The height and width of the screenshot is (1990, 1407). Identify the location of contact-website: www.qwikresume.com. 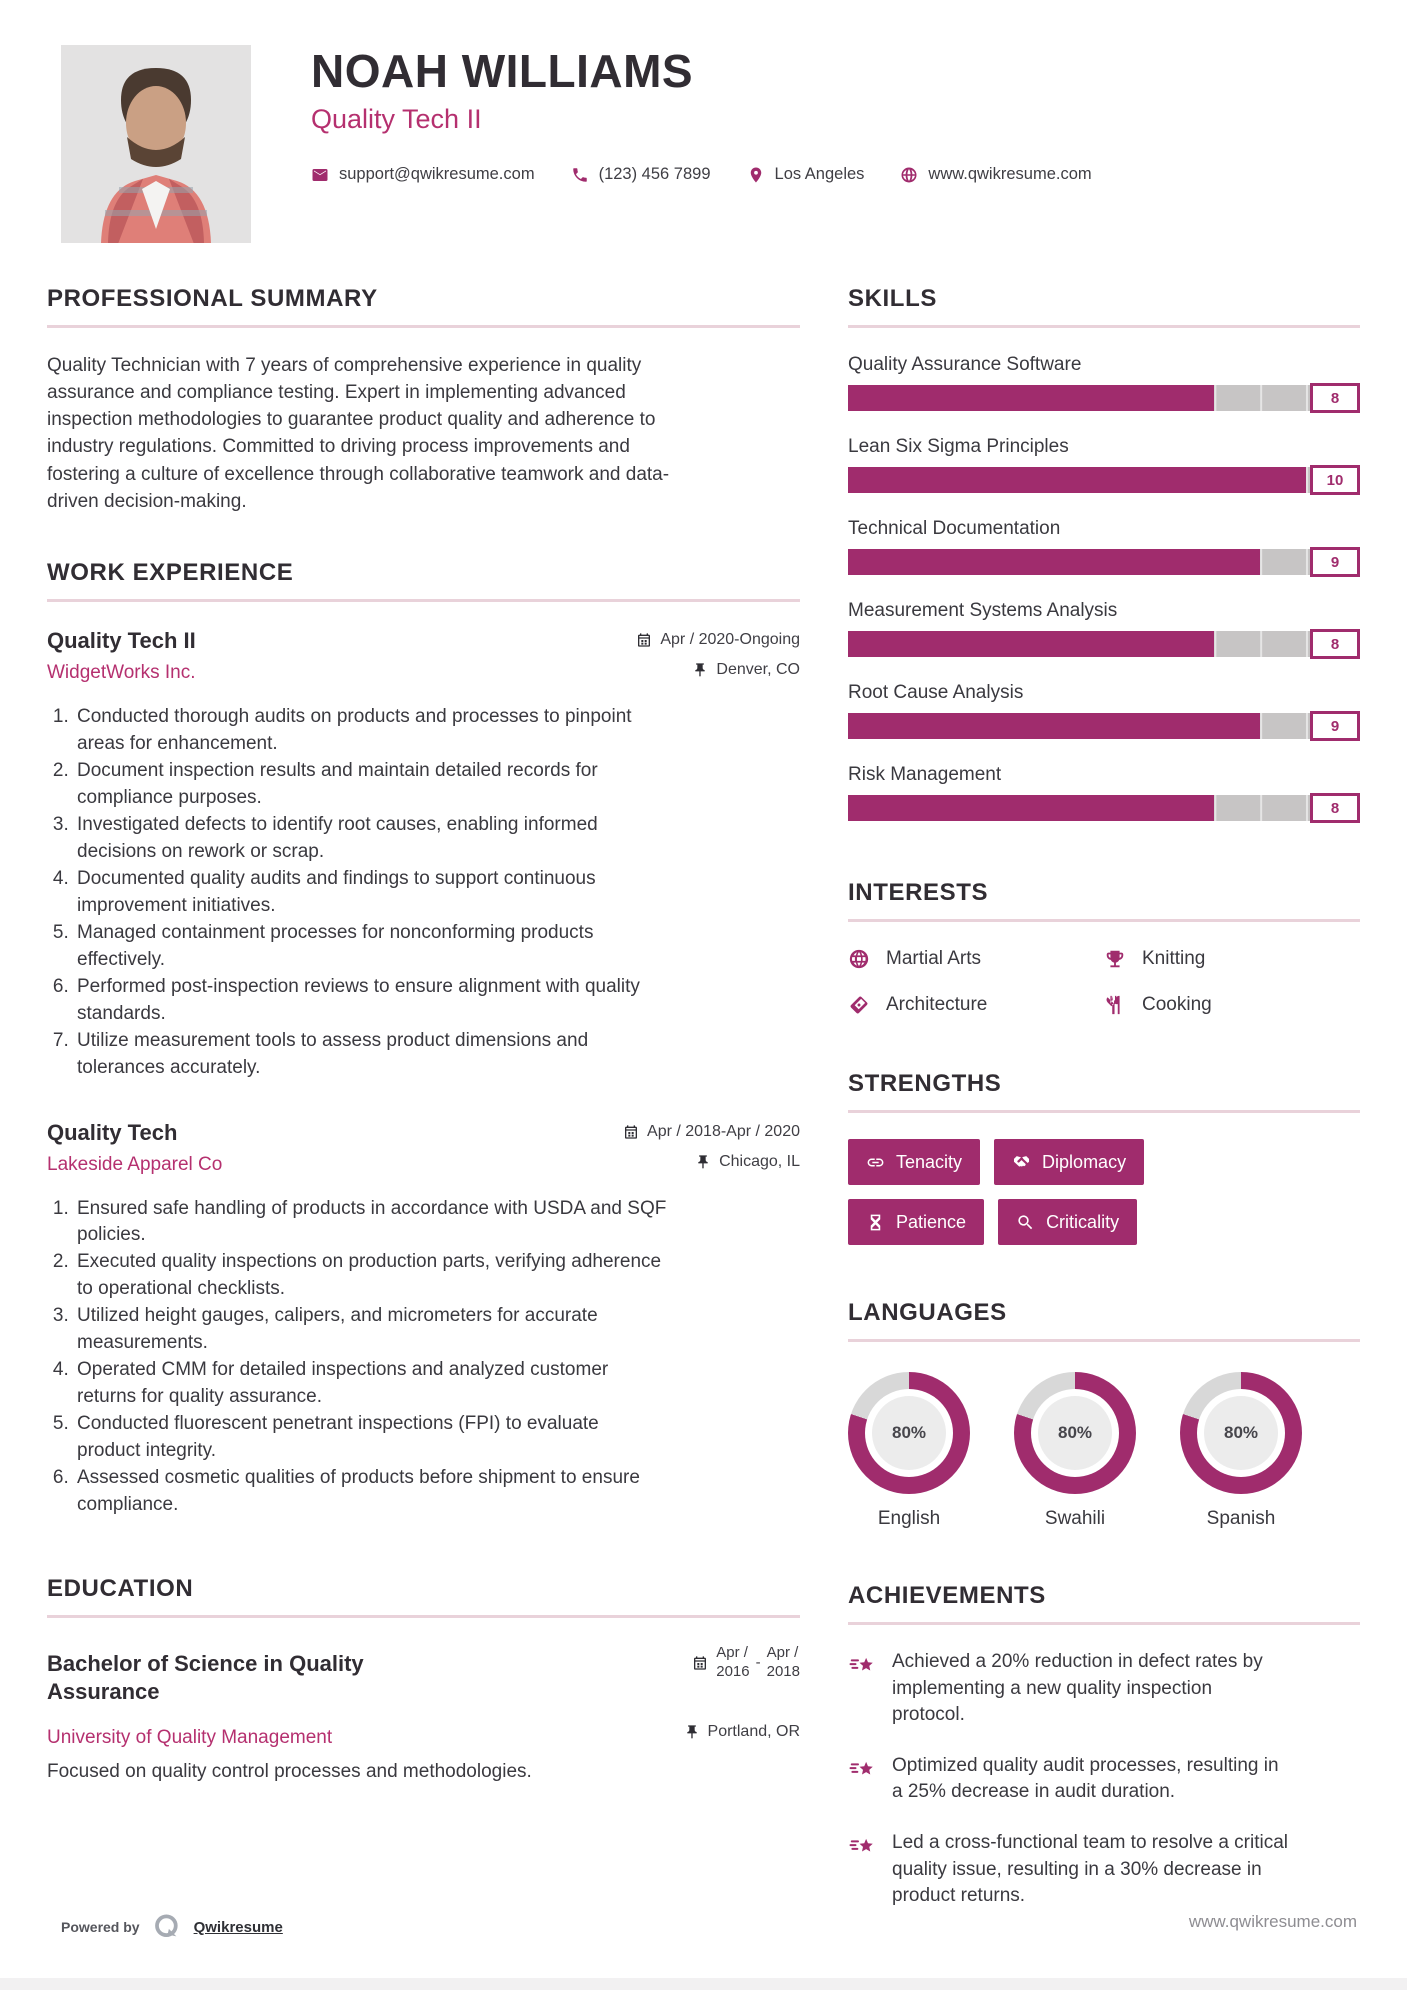
(996, 174).